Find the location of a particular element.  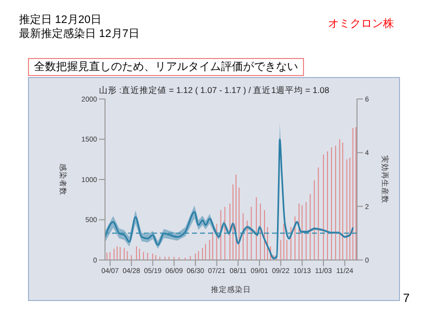

text: 推定日 12月20日 is located at coordinates (60, 20).